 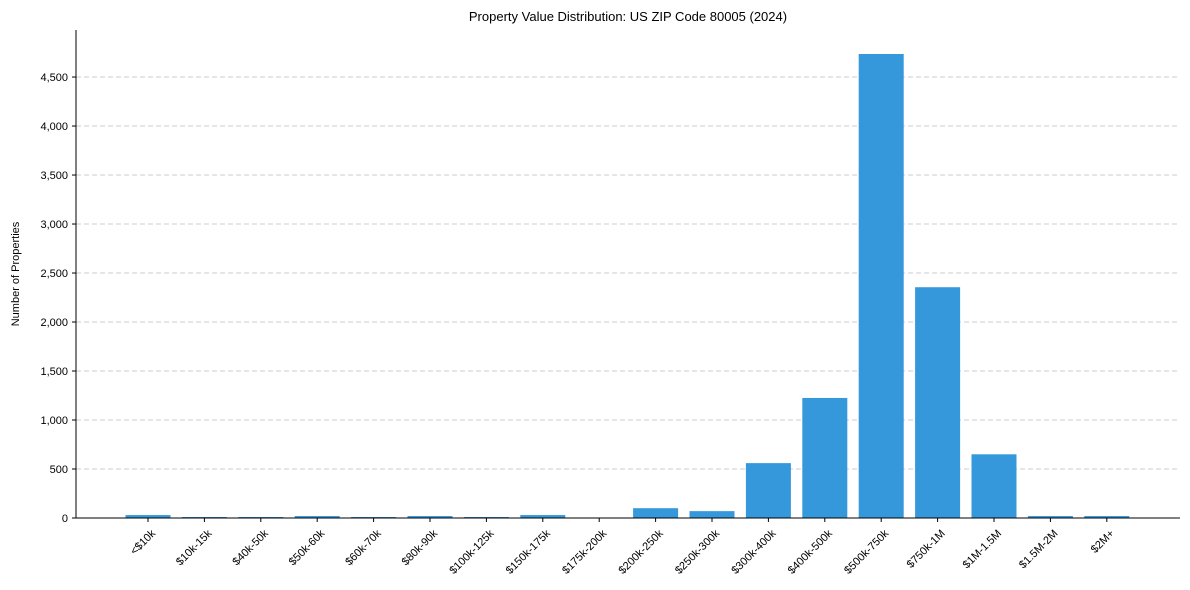 I want to click on x-tick-label: <$10k, so click(x=143, y=542).